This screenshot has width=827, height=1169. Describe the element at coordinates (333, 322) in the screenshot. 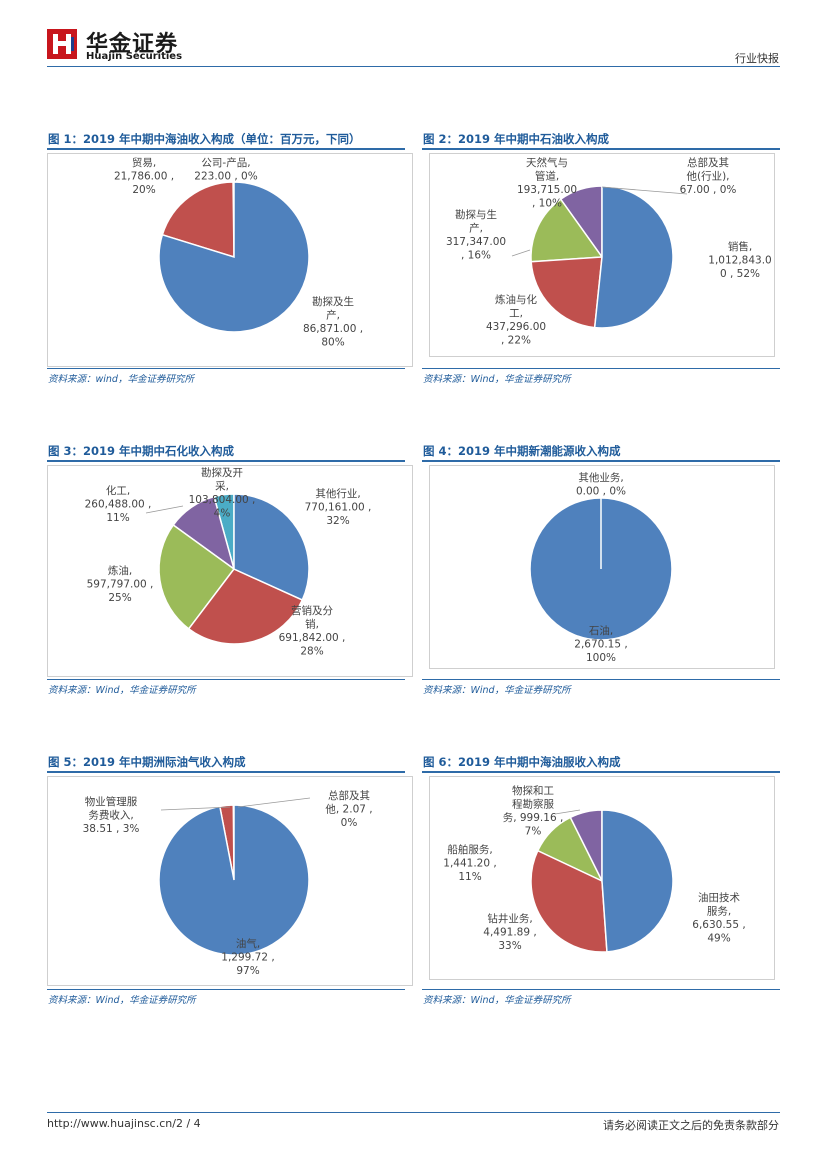

I see `pie-label-1: 勘探及生产, 86,871.00 , 80%` at that location.